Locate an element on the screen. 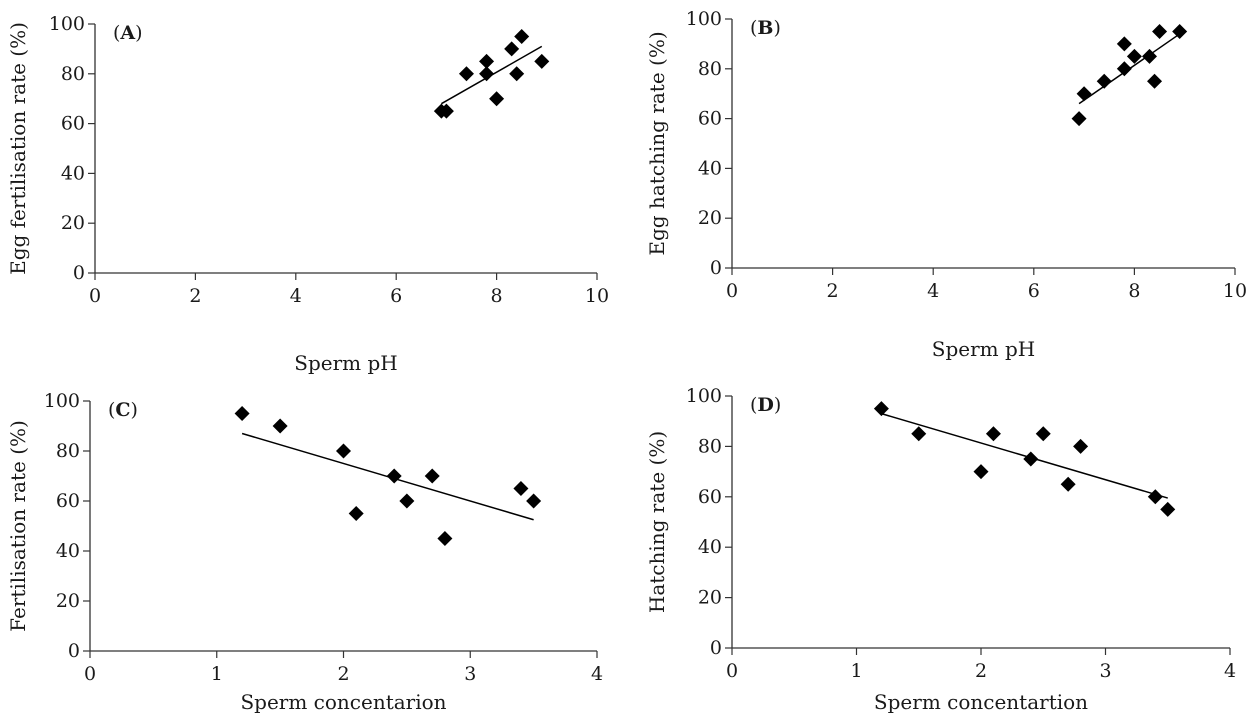 The height and width of the screenshot is (719, 1252). panel-label: (B) is located at coordinates (765, 28).